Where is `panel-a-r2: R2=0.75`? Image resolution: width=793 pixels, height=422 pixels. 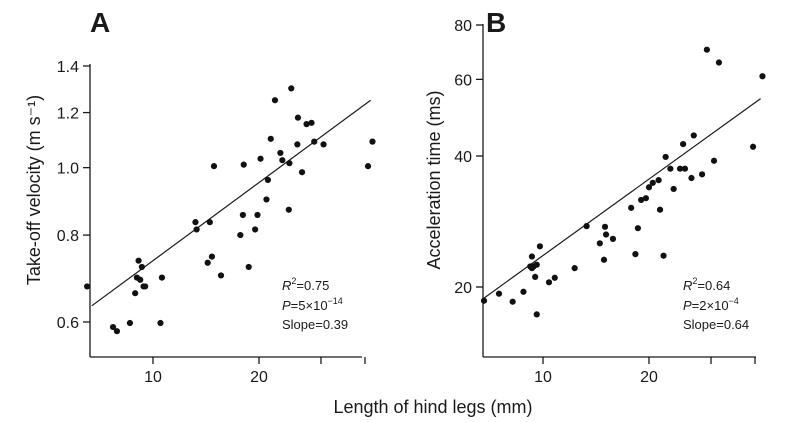 panel-a-r2: R2=0.75 is located at coordinates (305, 284).